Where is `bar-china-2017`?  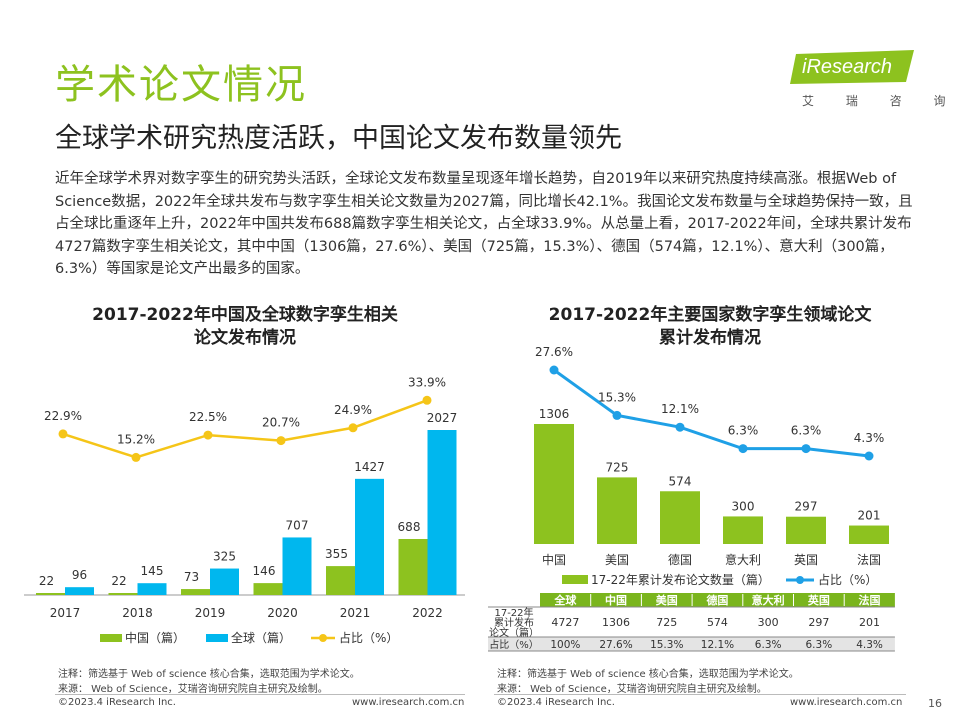
bar-china-2017 is located at coordinates (50, 594).